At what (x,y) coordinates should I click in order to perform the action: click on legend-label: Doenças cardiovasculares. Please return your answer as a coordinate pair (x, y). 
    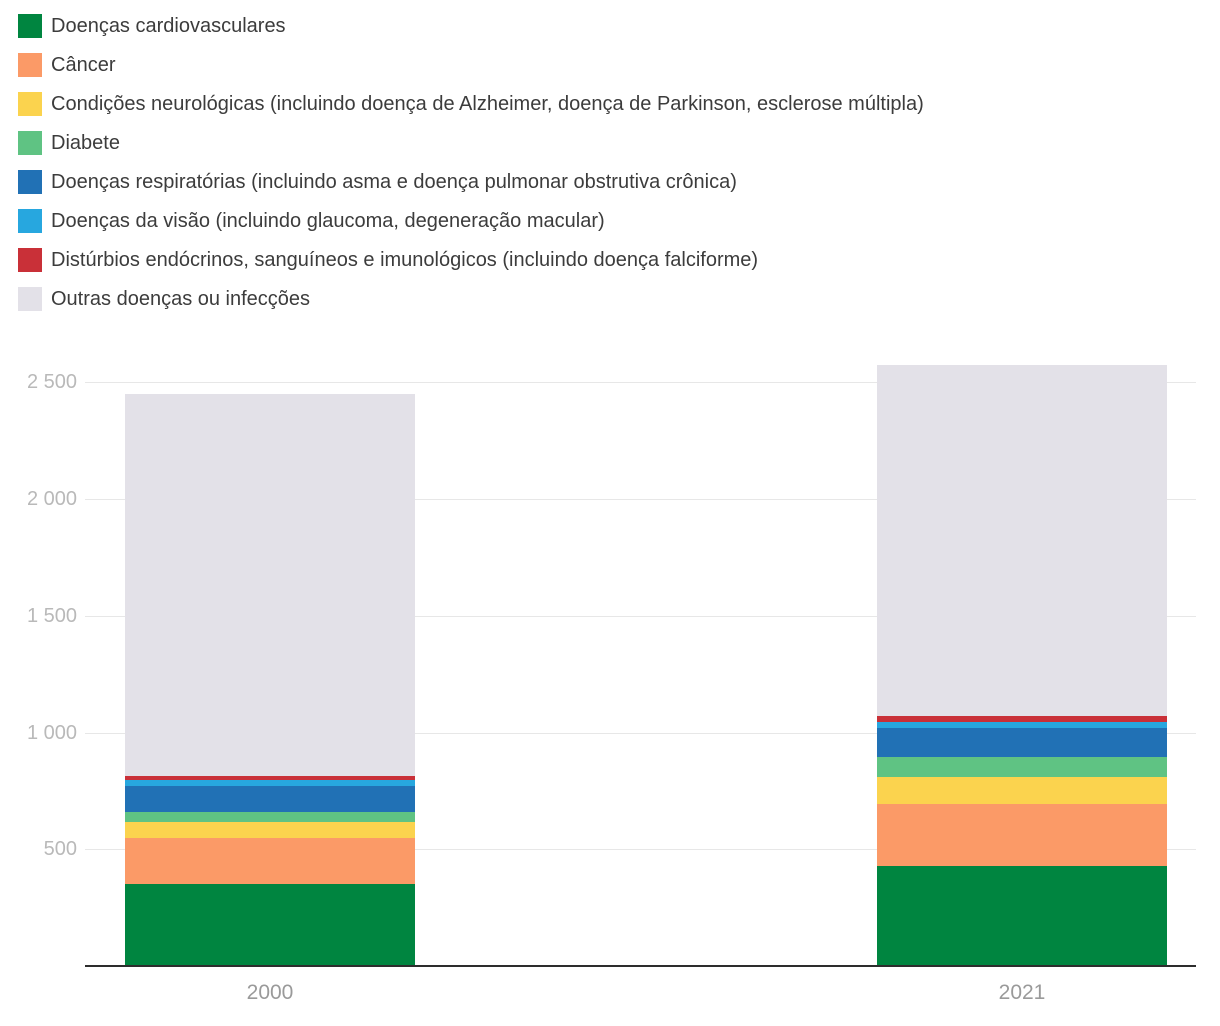
    Looking at the image, I should click on (168, 26).